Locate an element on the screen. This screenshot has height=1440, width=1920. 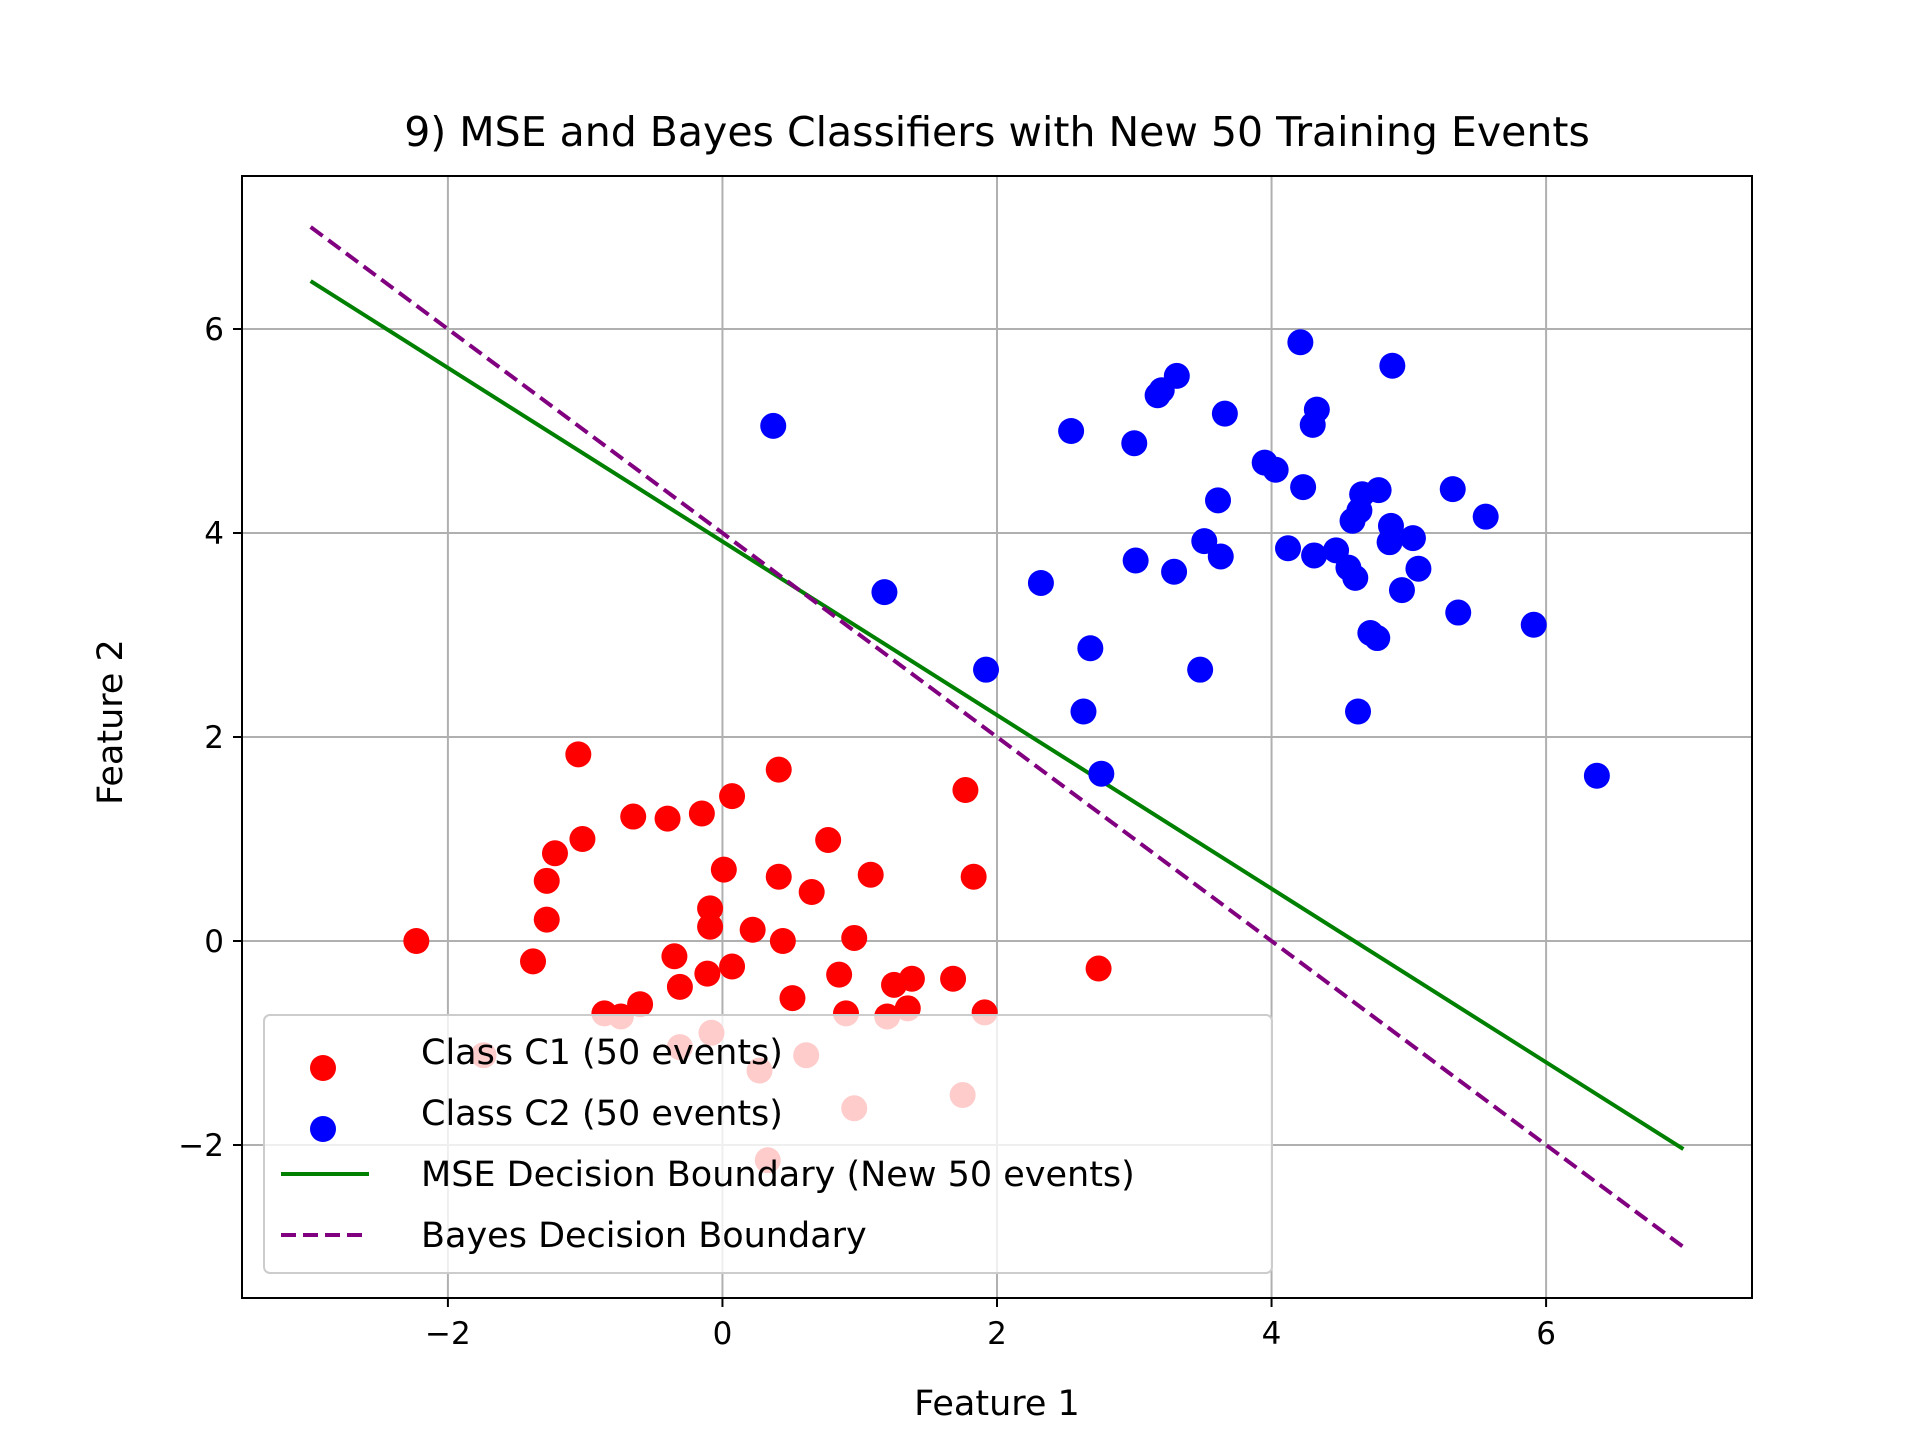
y-tick-label: 6 is located at coordinates (214, 330).